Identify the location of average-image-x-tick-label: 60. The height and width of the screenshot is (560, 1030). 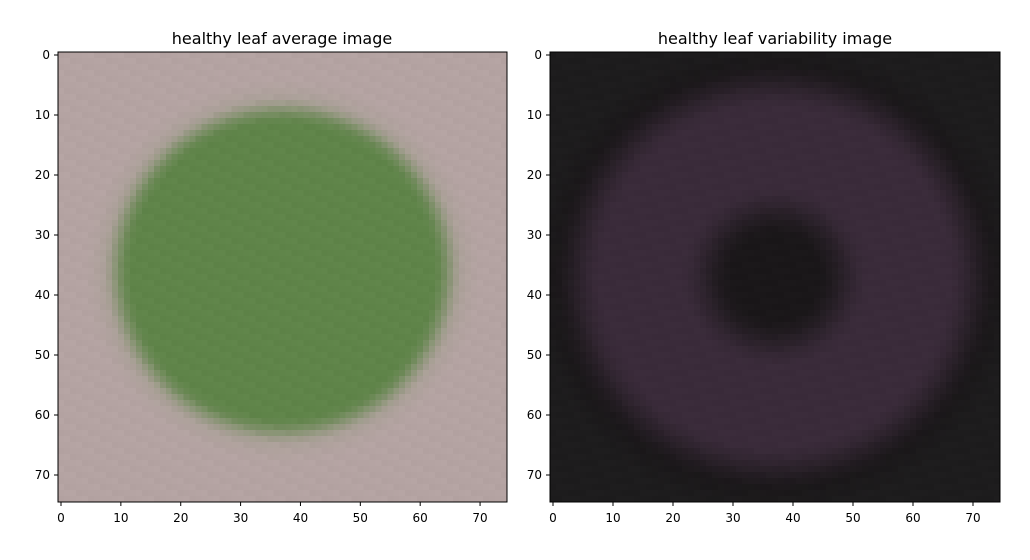
(420, 518).